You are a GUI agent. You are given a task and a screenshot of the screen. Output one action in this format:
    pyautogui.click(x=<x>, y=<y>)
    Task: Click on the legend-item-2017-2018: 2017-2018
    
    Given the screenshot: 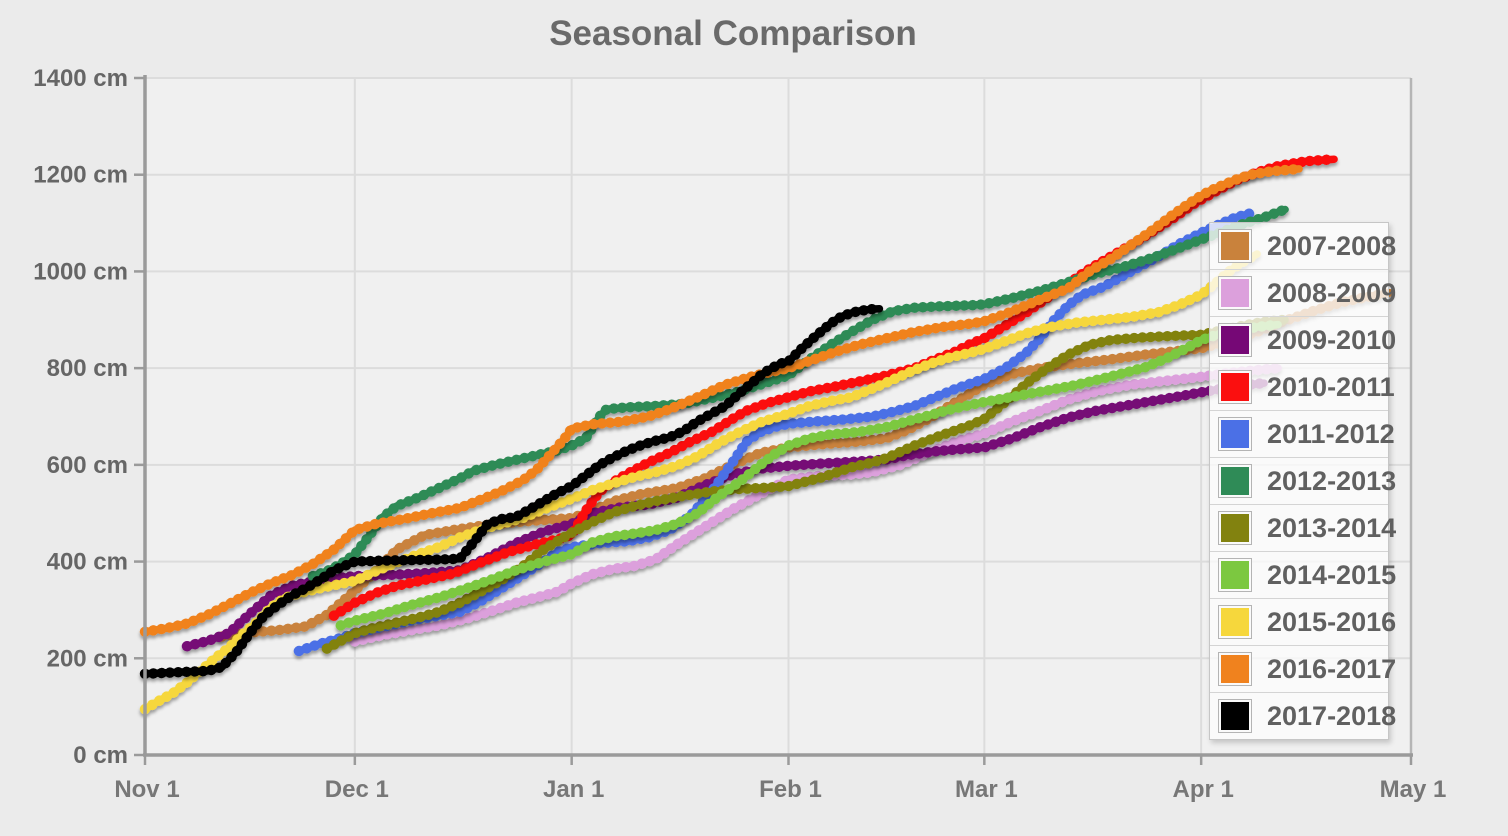 What is the action you would take?
    pyautogui.click(x=1303, y=716)
    